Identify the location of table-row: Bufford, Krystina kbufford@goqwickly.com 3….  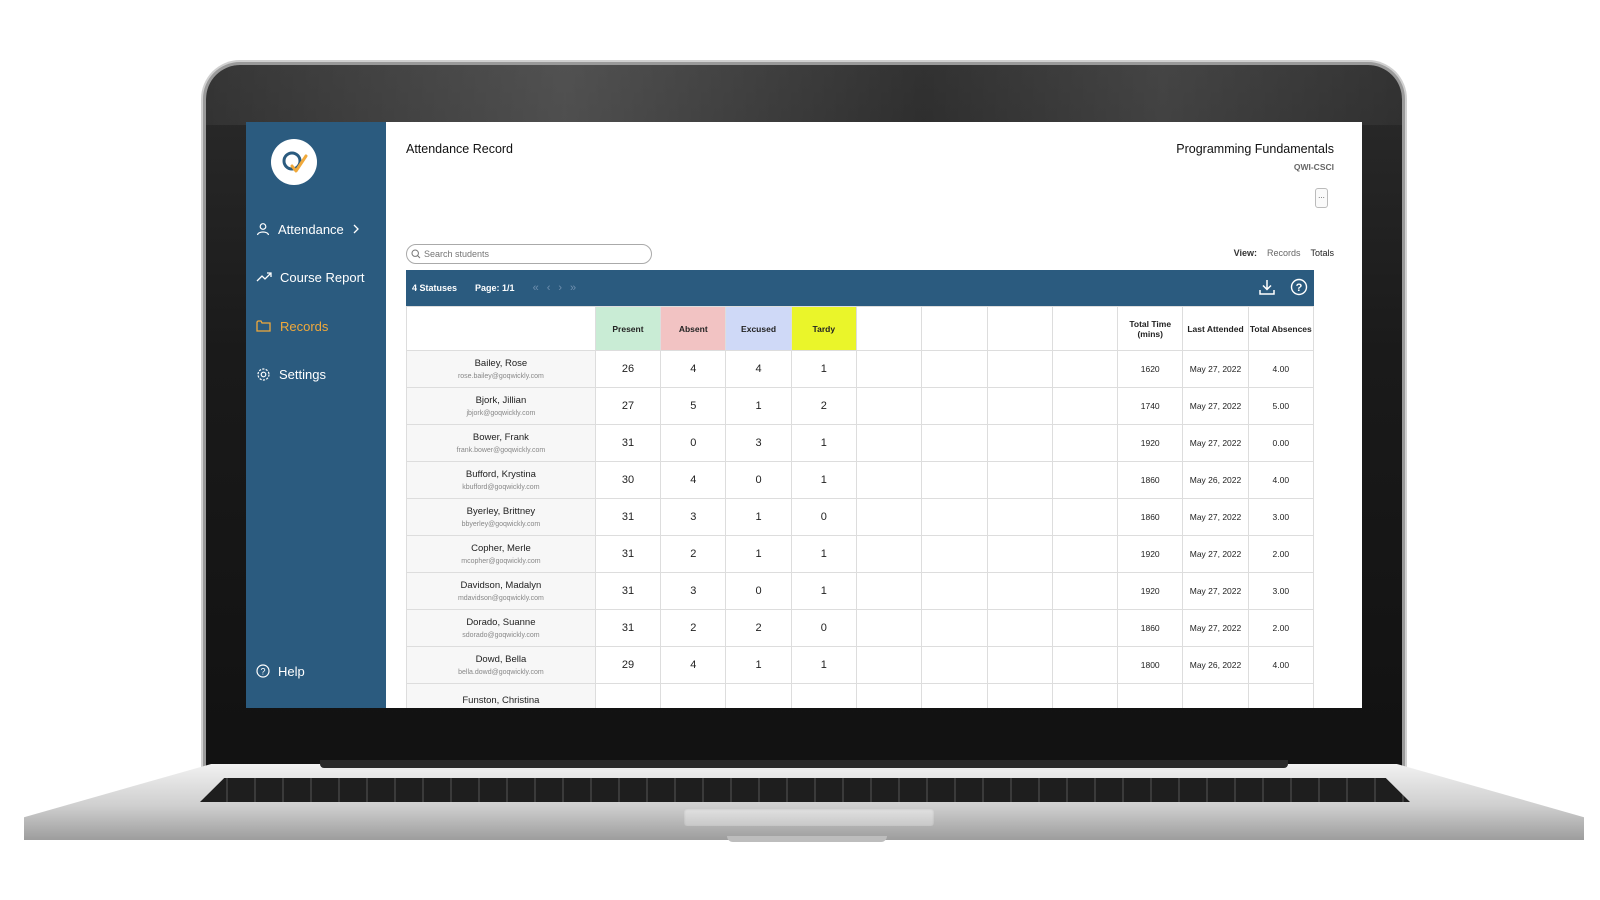
(860, 480).